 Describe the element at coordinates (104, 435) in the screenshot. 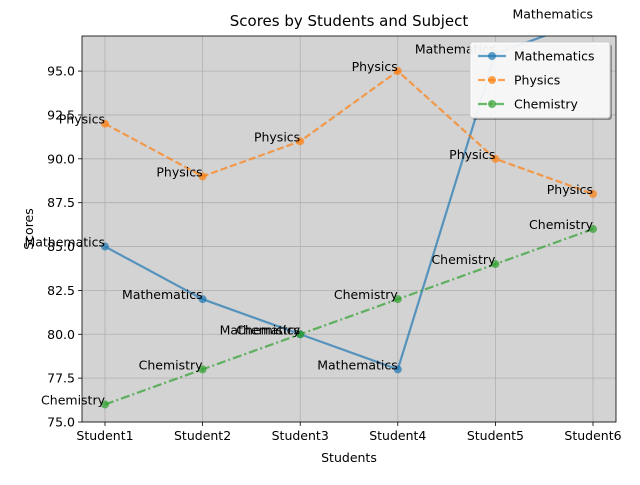

I see `x-tick-label: Student1` at that location.